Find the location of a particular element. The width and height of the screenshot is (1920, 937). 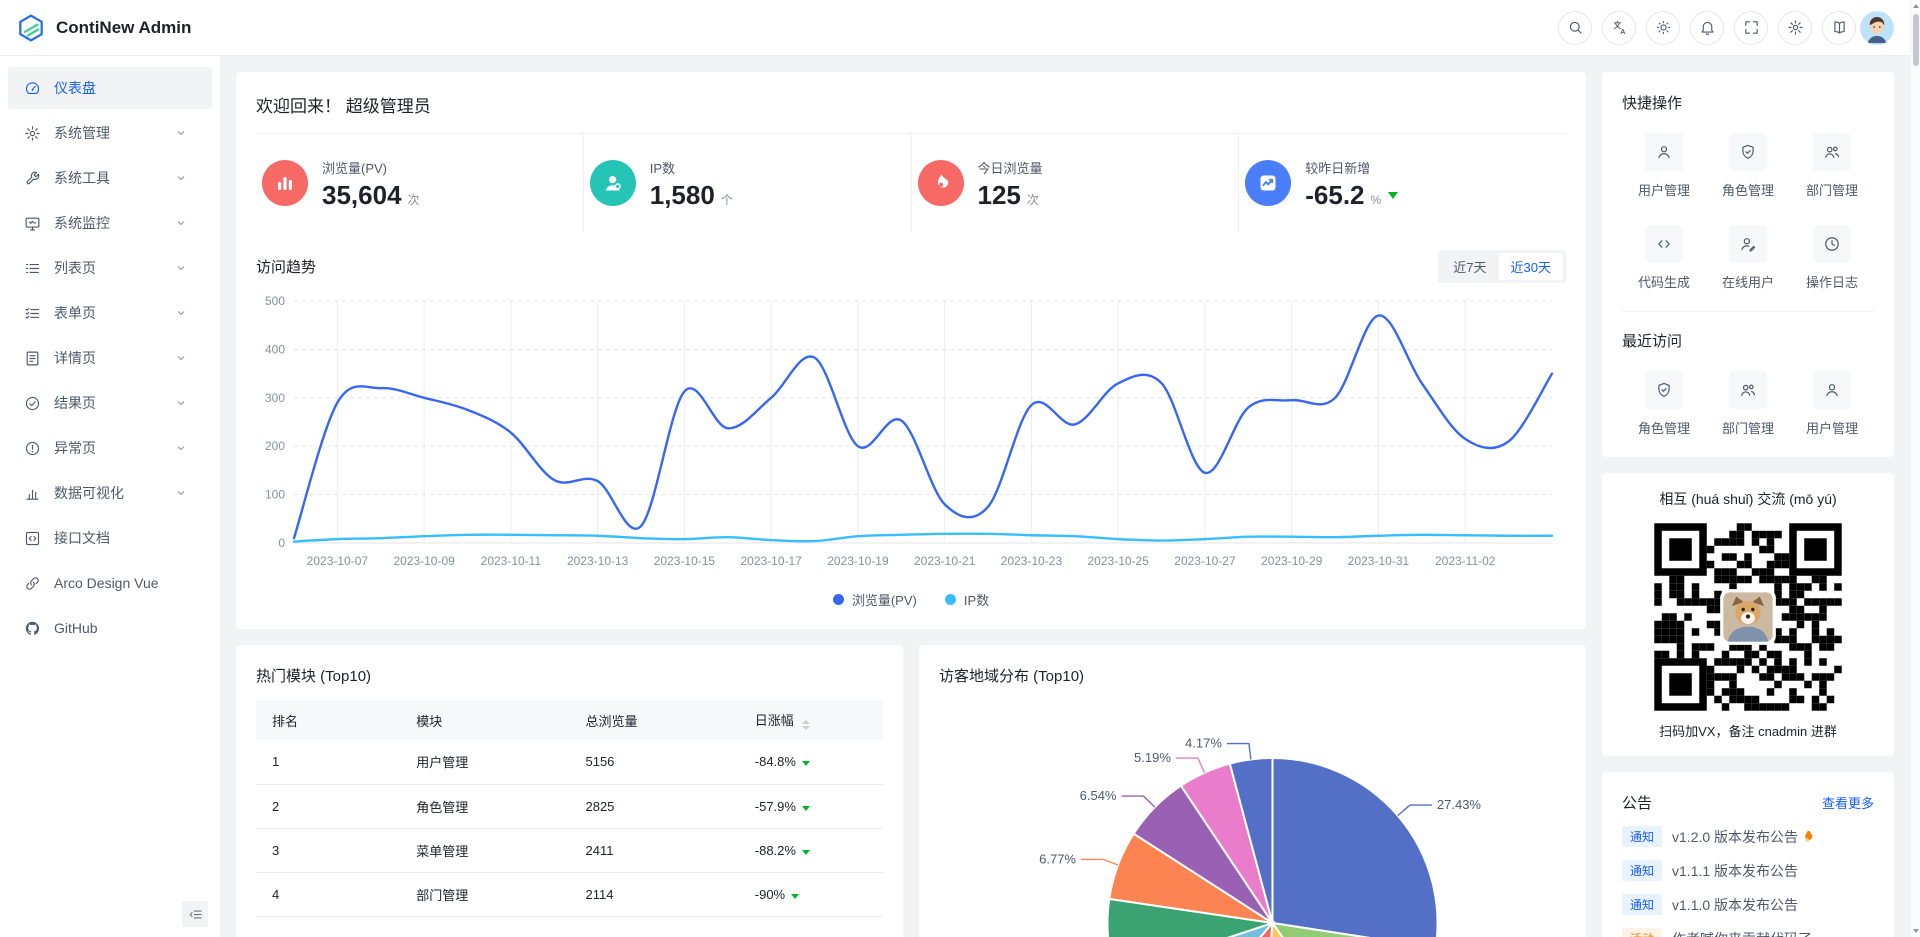

sidebar-item-dashboard: 仪表盘 is located at coordinates (110, 88).